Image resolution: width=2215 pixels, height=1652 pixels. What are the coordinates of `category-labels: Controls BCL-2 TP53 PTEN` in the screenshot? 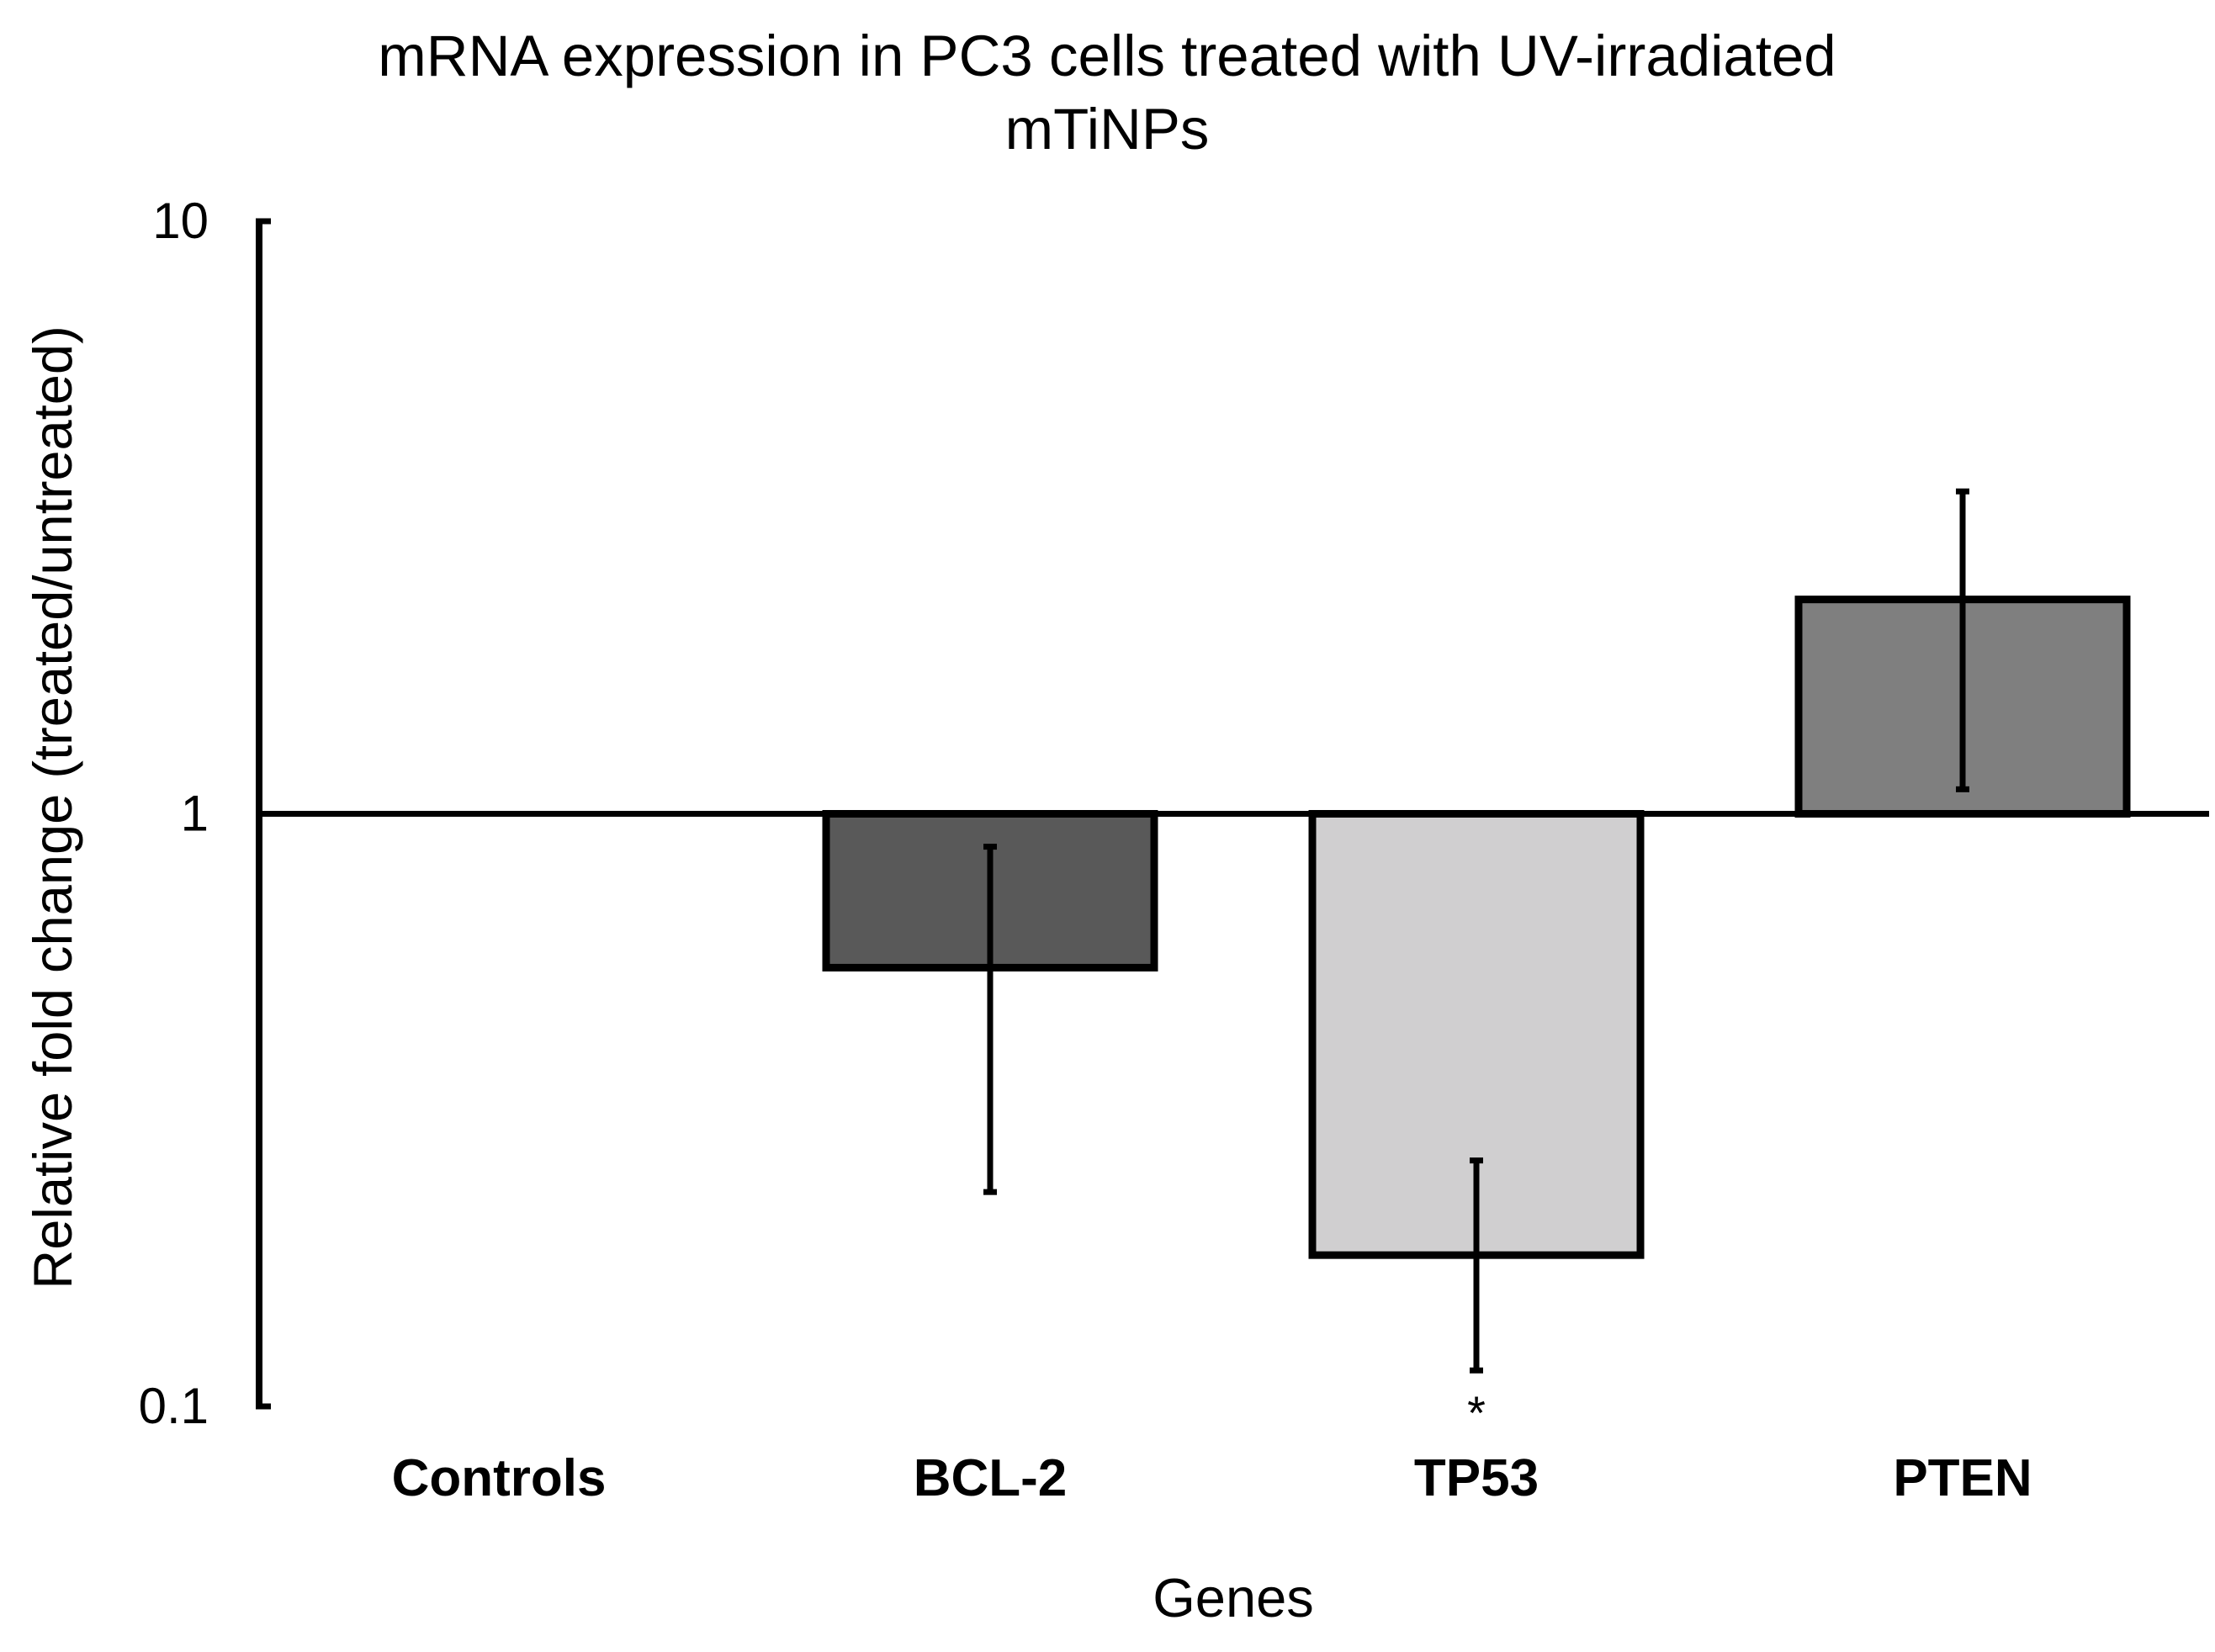 It's located at (1212, 1478).